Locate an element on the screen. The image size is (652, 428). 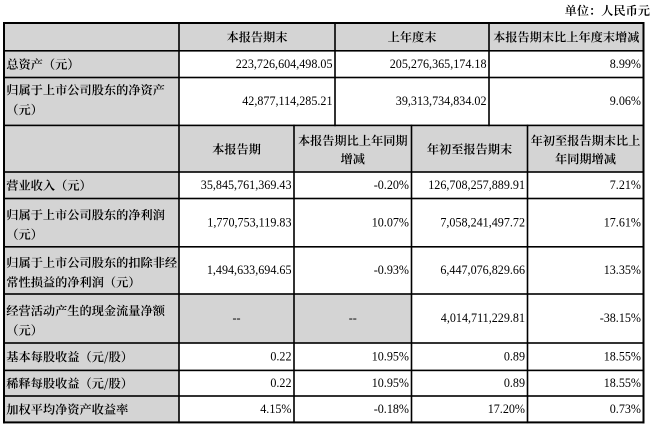
svg-text: -0.20% is located at coordinates (391, 185).